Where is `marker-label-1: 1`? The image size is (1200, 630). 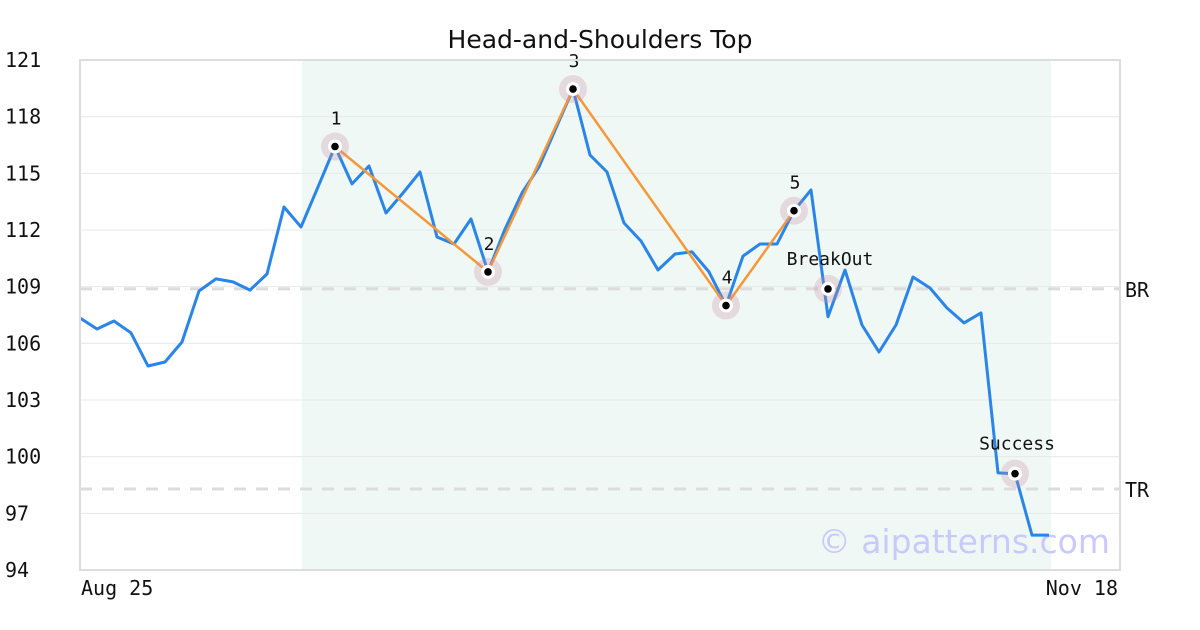 marker-label-1: 1 is located at coordinates (336, 119).